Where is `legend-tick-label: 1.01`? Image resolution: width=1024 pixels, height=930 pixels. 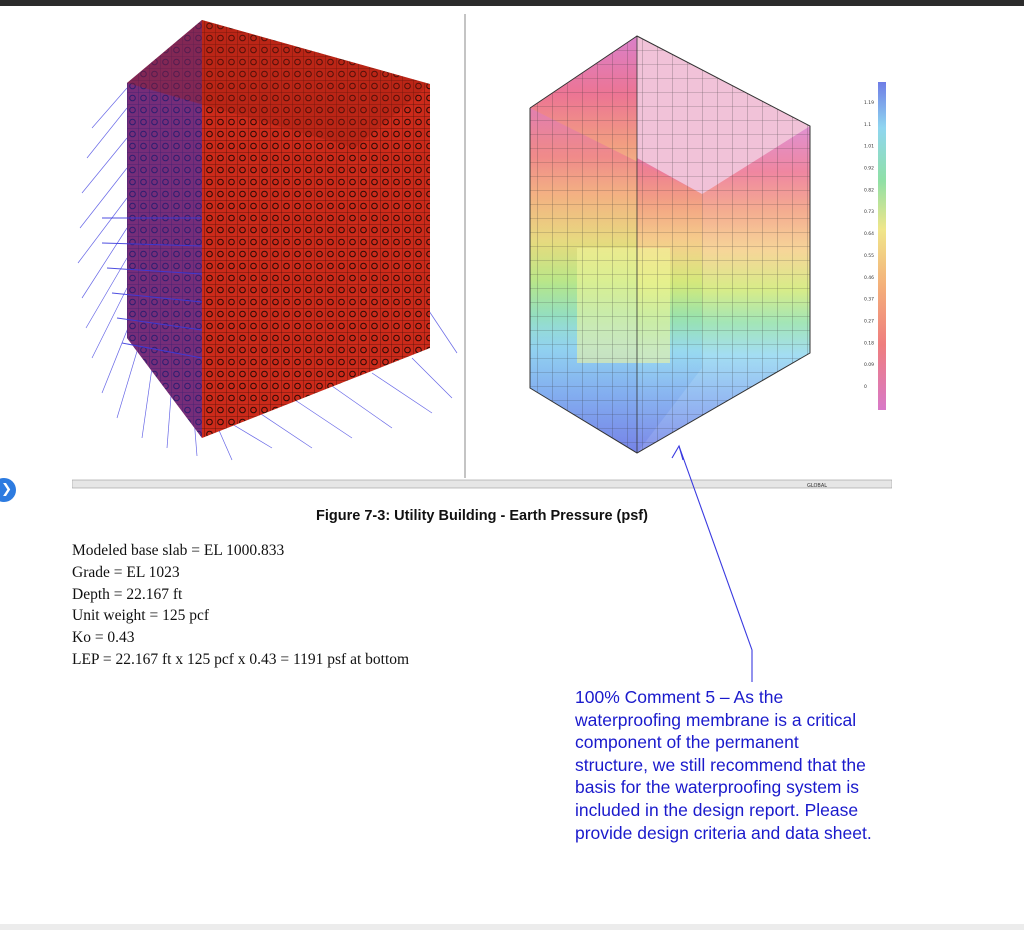
legend-tick-label: 1.01 is located at coordinates (869, 147).